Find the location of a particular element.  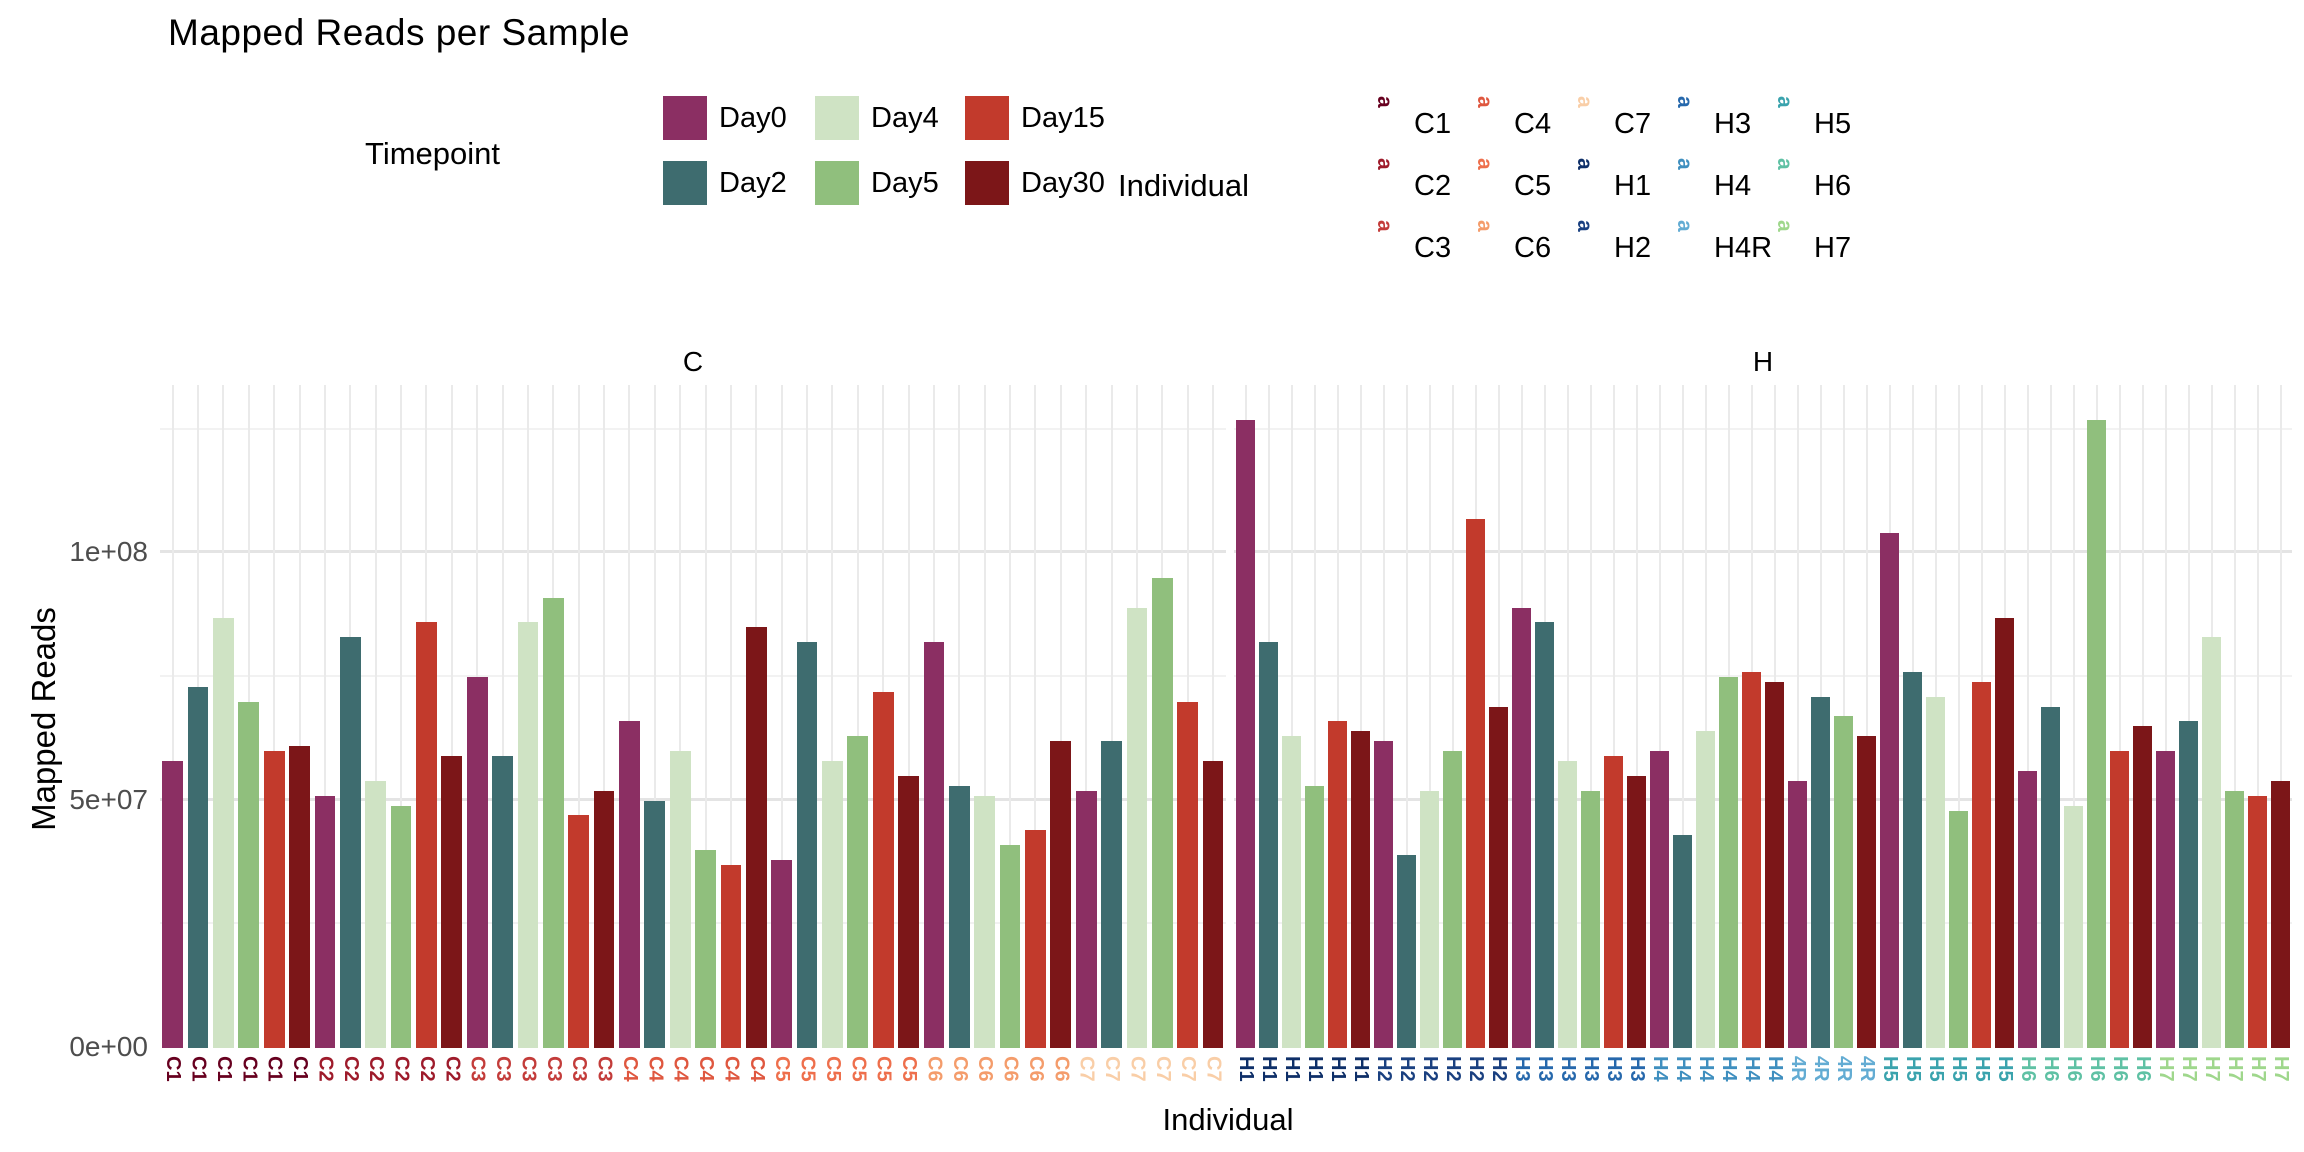

chart-title: Mapped Reads per Sample is located at coordinates (399, 32).